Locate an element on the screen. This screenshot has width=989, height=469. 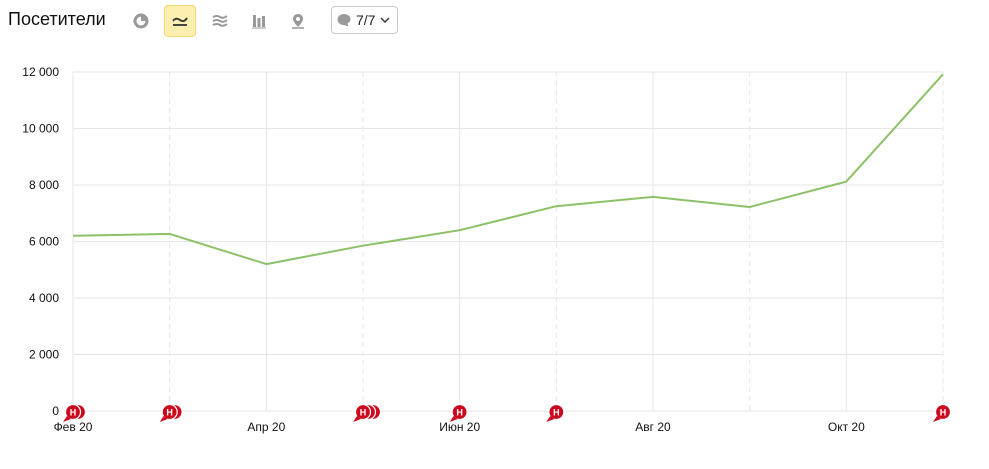
bar-chart-button is located at coordinates (259, 21).